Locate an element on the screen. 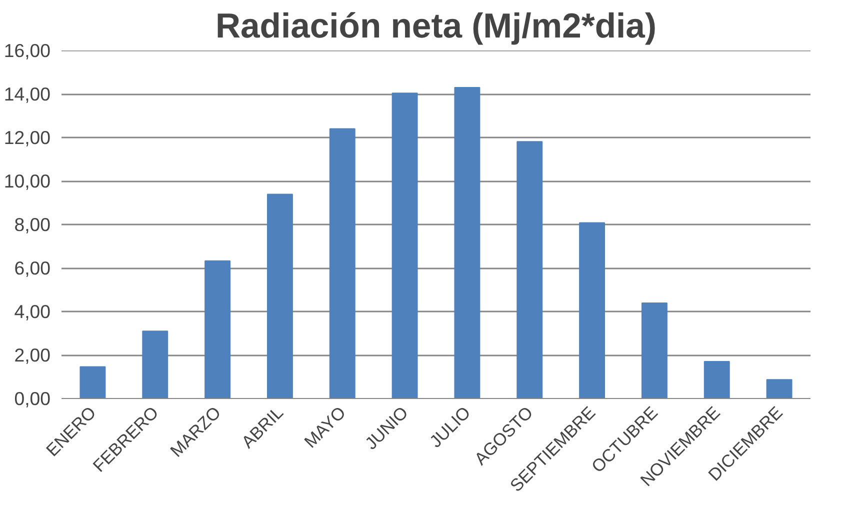 The height and width of the screenshot is (513, 860). y-tick-label: 0,00 is located at coordinates (32, 398).